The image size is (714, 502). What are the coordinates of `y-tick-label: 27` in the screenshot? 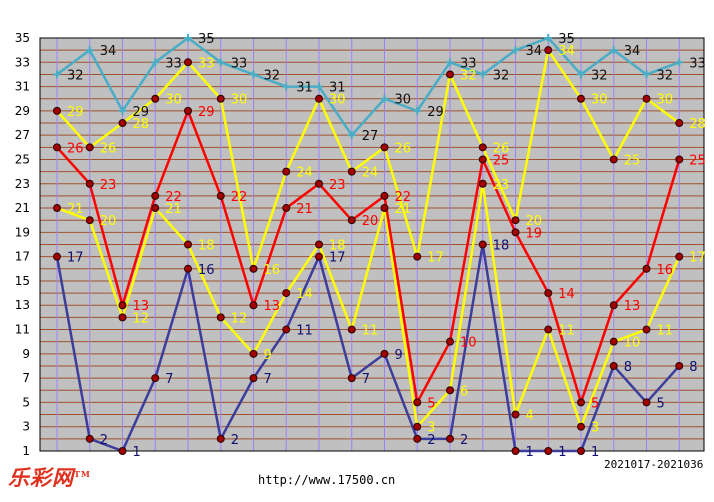 It's located at (22, 135).